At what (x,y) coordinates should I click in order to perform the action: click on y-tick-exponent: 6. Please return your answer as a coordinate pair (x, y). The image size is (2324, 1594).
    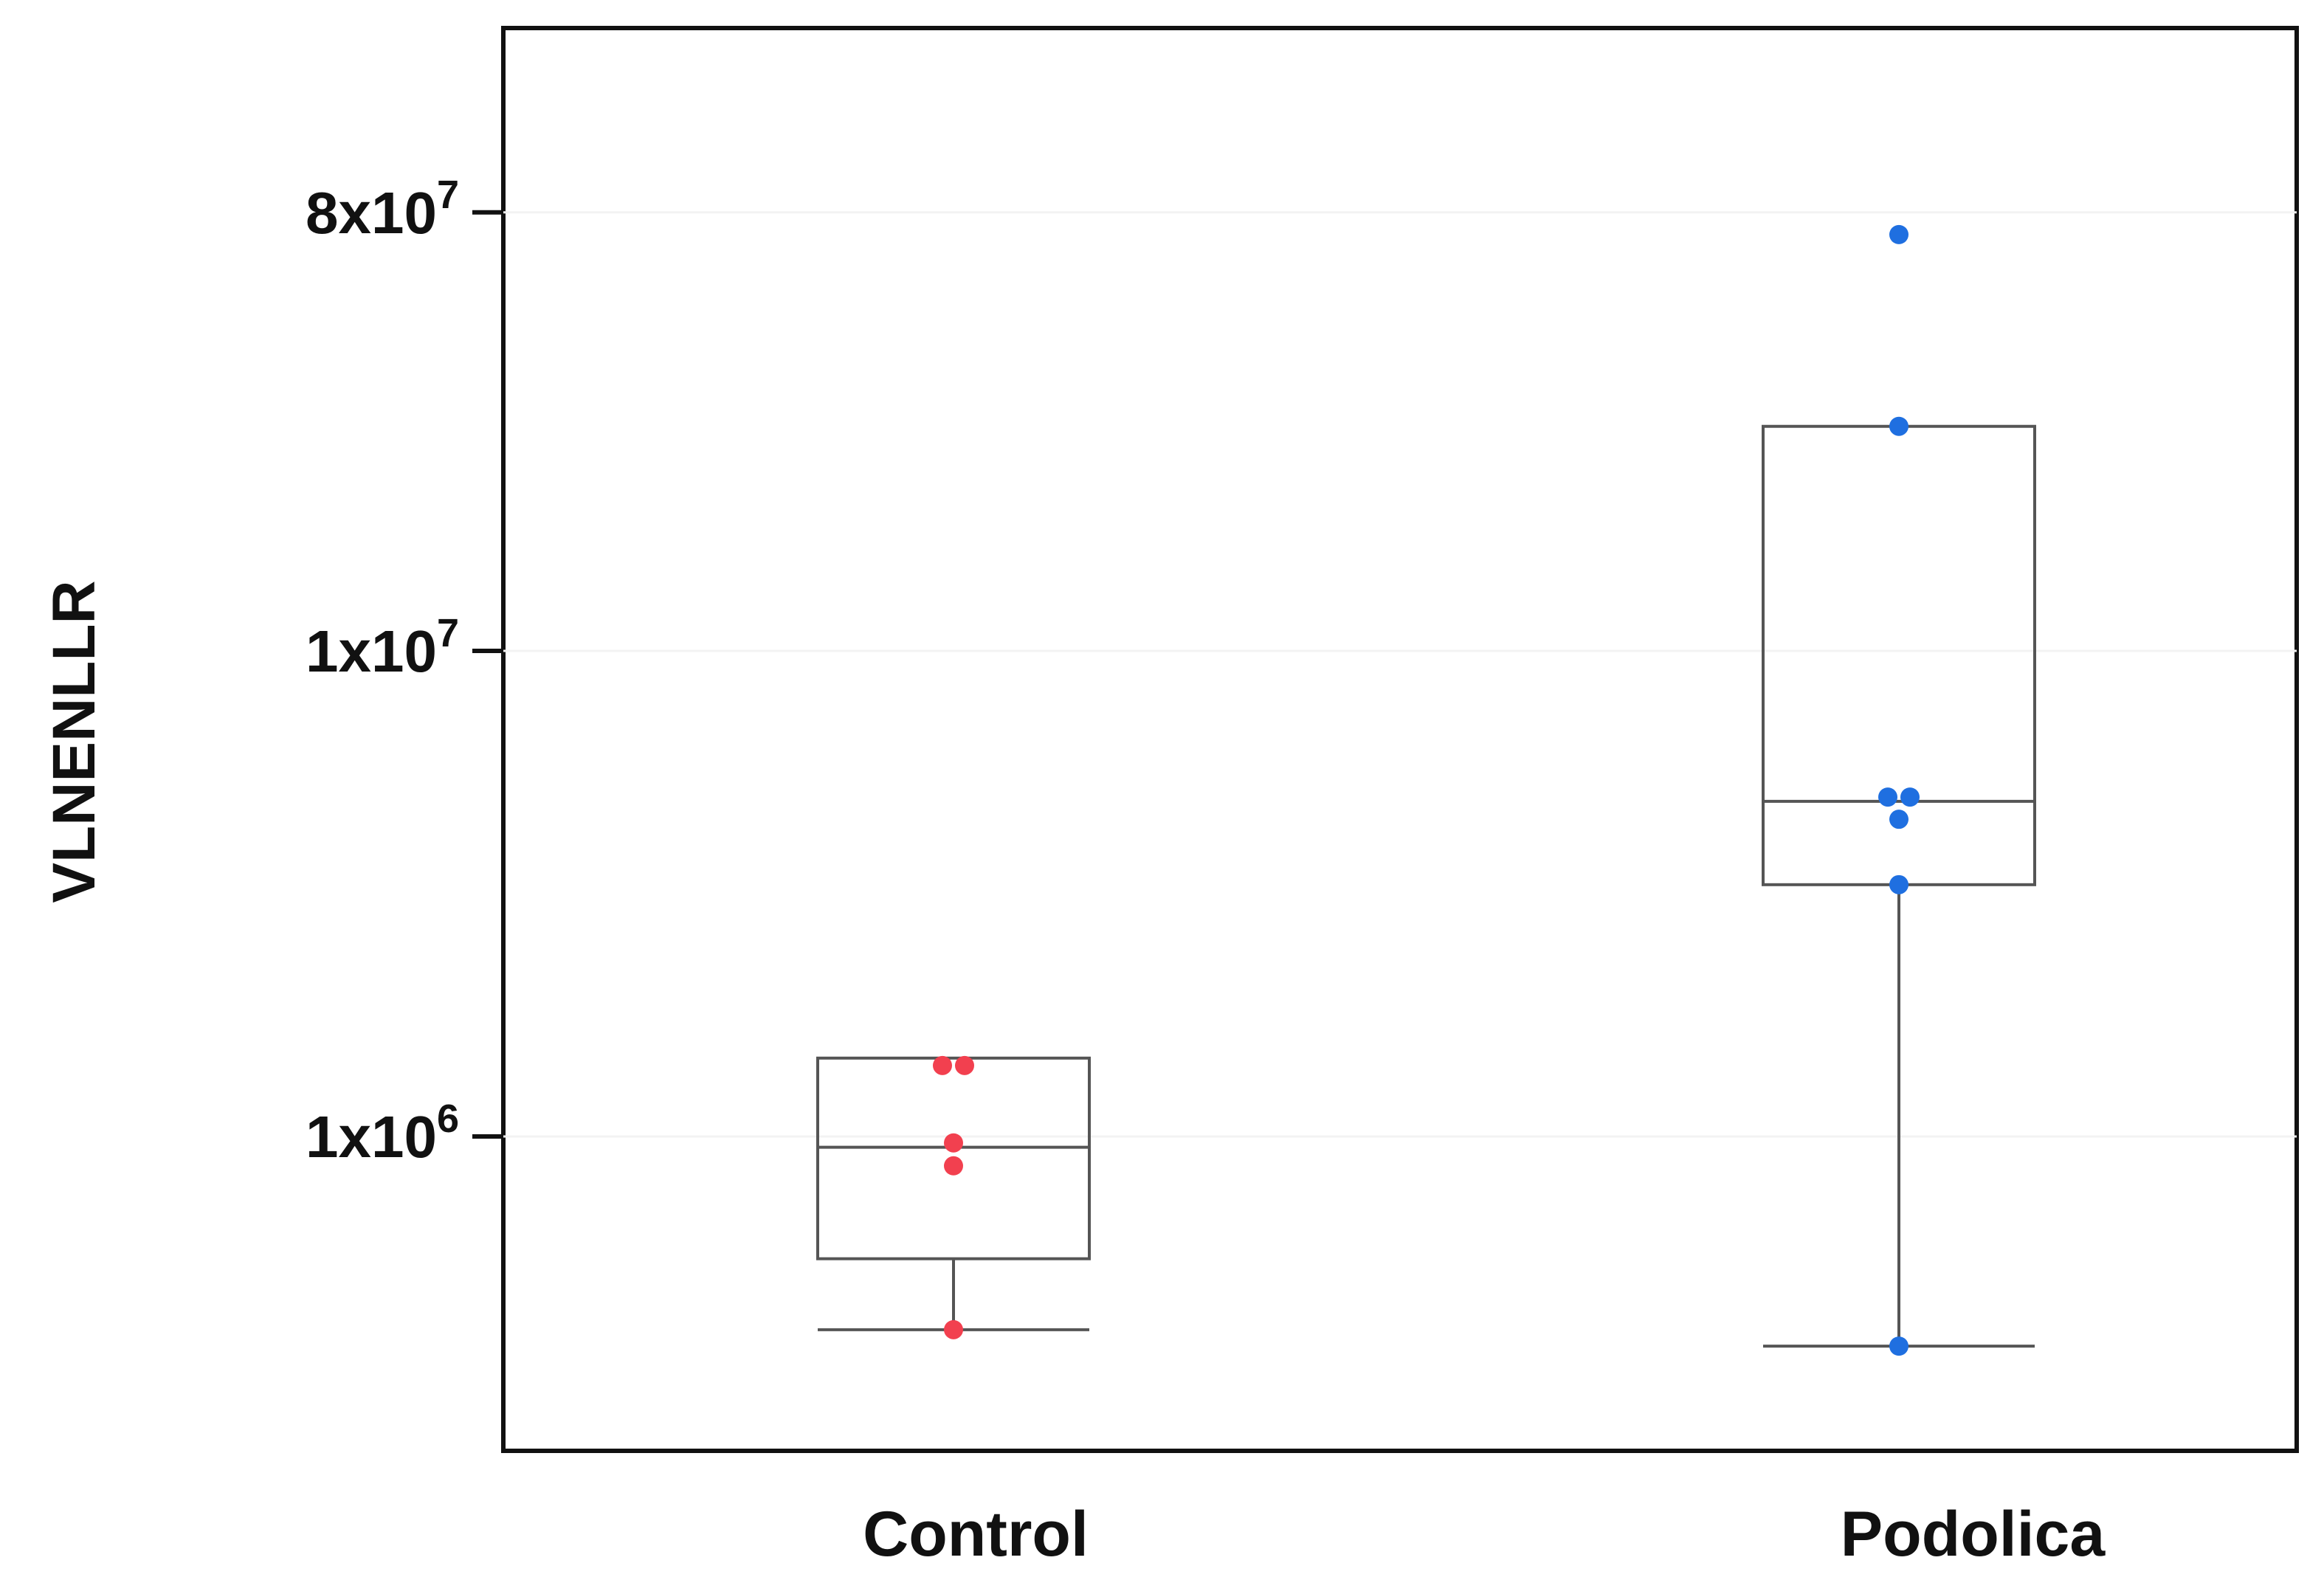
    Looking at the image, I should click on (448, 1119).